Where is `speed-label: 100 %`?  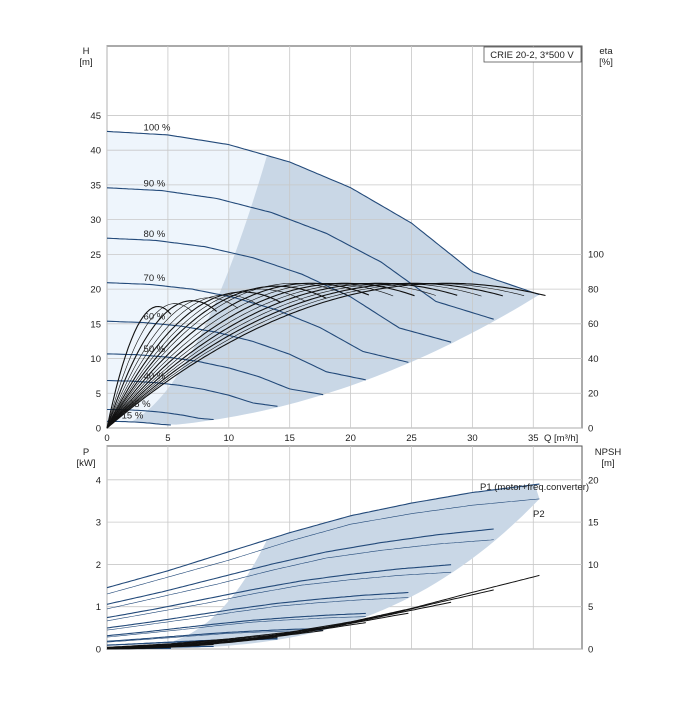
speed-label: 100 % is located at coordinates (157, 128).